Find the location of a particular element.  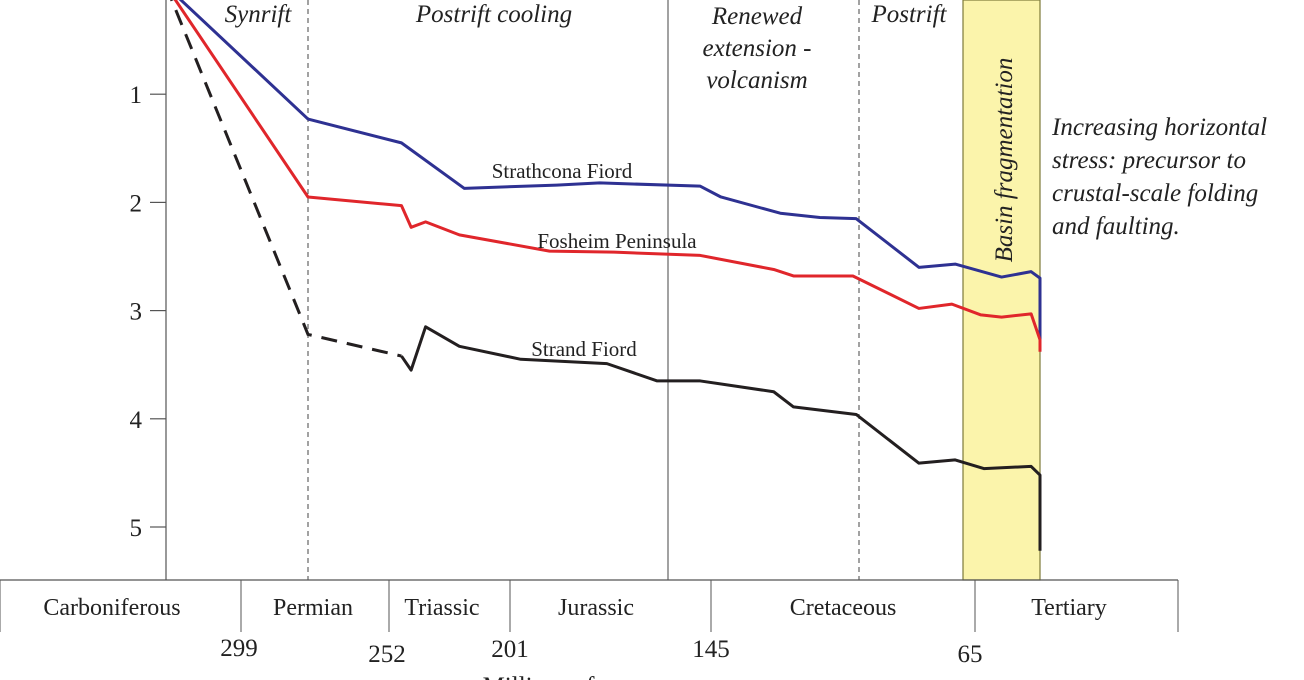

phase-label-renewed-extension-line: volcanism is located at coordinates (756, 80).